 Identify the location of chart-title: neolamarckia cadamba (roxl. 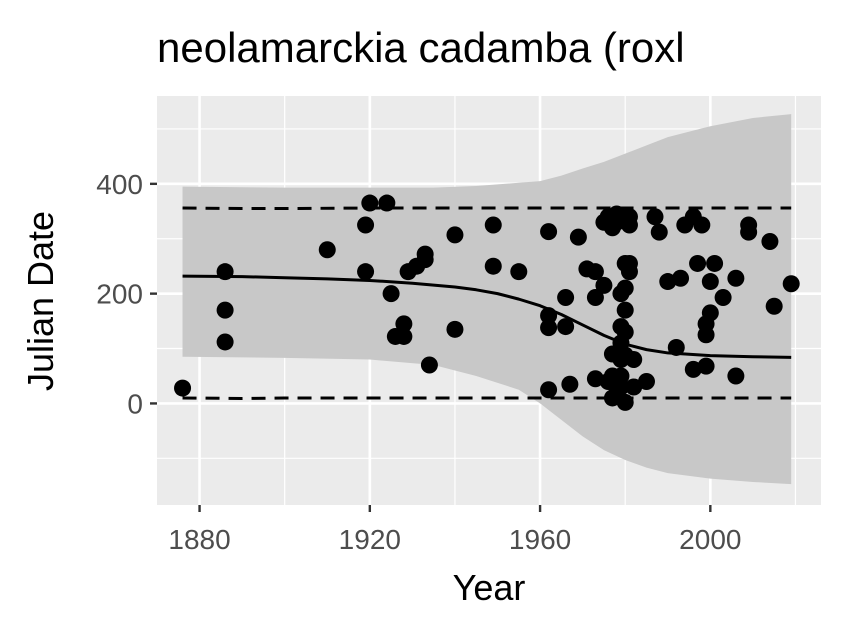
(421, 47).